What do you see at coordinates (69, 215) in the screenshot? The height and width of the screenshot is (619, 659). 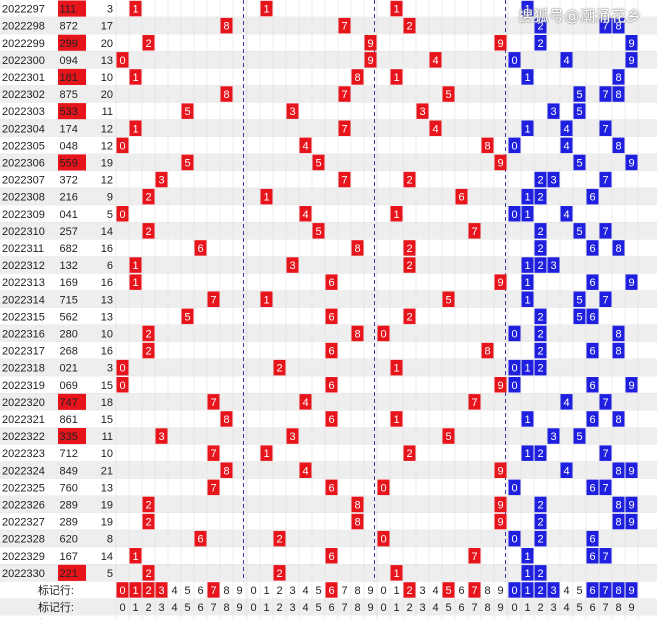 I see `draw-number: 041` at bounding box center [69, 215].